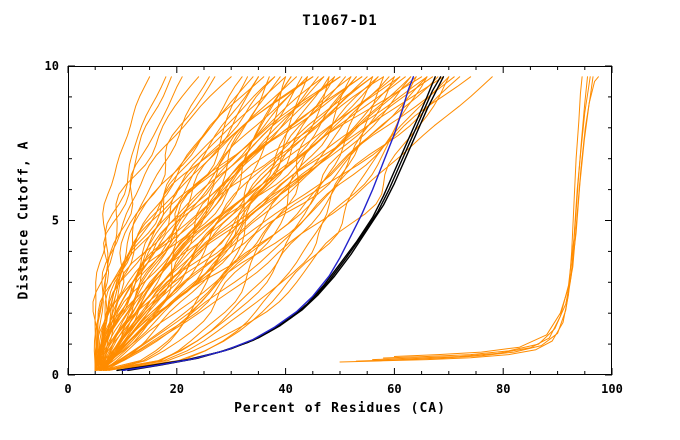 The image size is (680, 440). Describe the element at coordinates (340, 21) in the screenshot. I see `chart-title: T1067-D1` at that location.